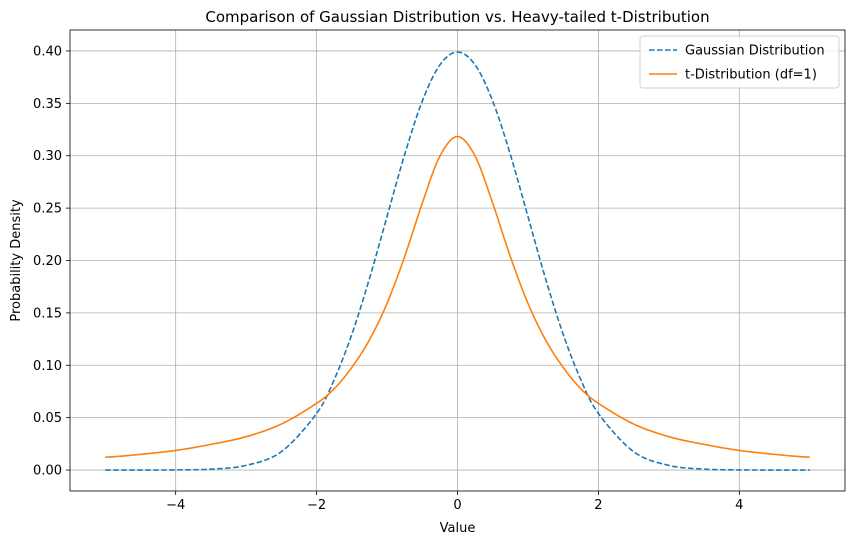  What do you see at coordinates (47, 471) in the screenshot?
I see `y-tick-label: 0.00` at bounding box center [47, 471].